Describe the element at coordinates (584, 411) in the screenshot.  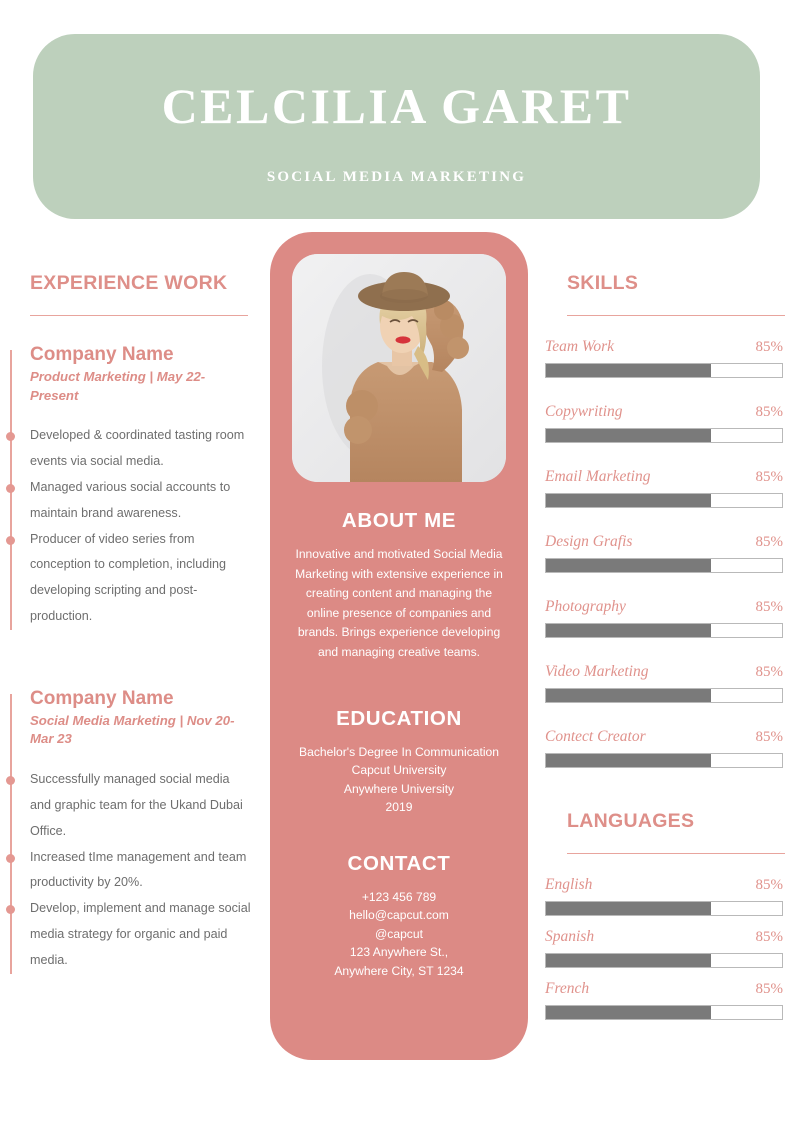
I see `skill-label: Copywriting` at that location.